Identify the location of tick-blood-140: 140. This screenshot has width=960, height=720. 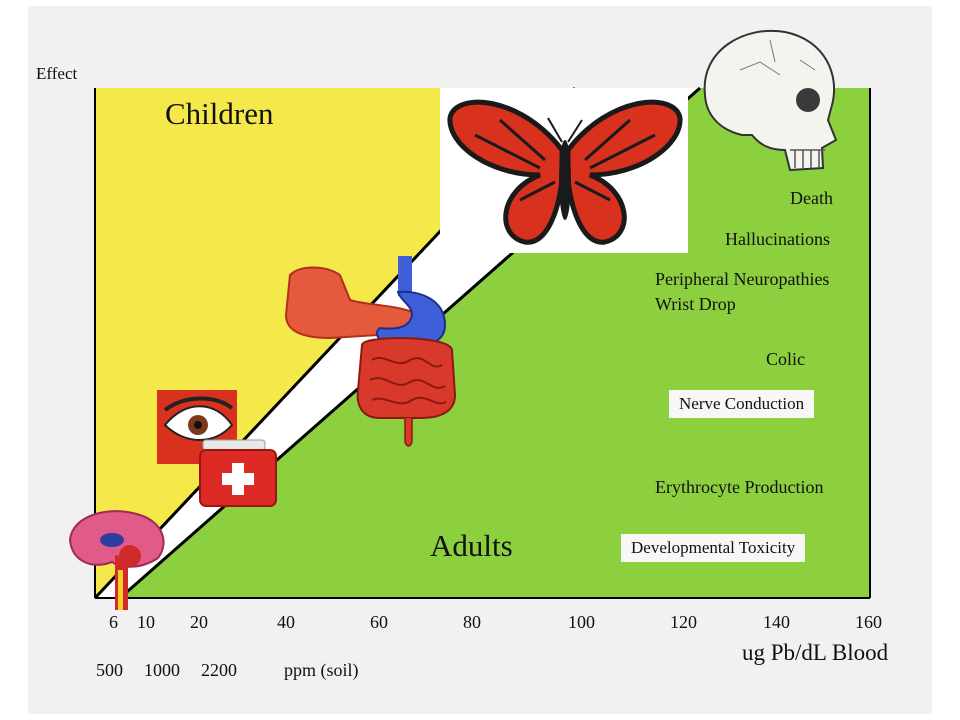
(776, 622).